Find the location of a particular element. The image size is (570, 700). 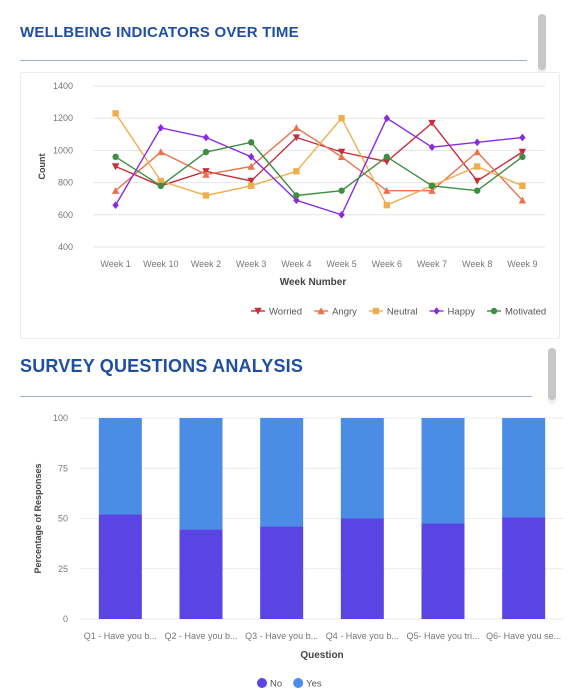

y-axis-title: Count is located at coordinates (42, 167).